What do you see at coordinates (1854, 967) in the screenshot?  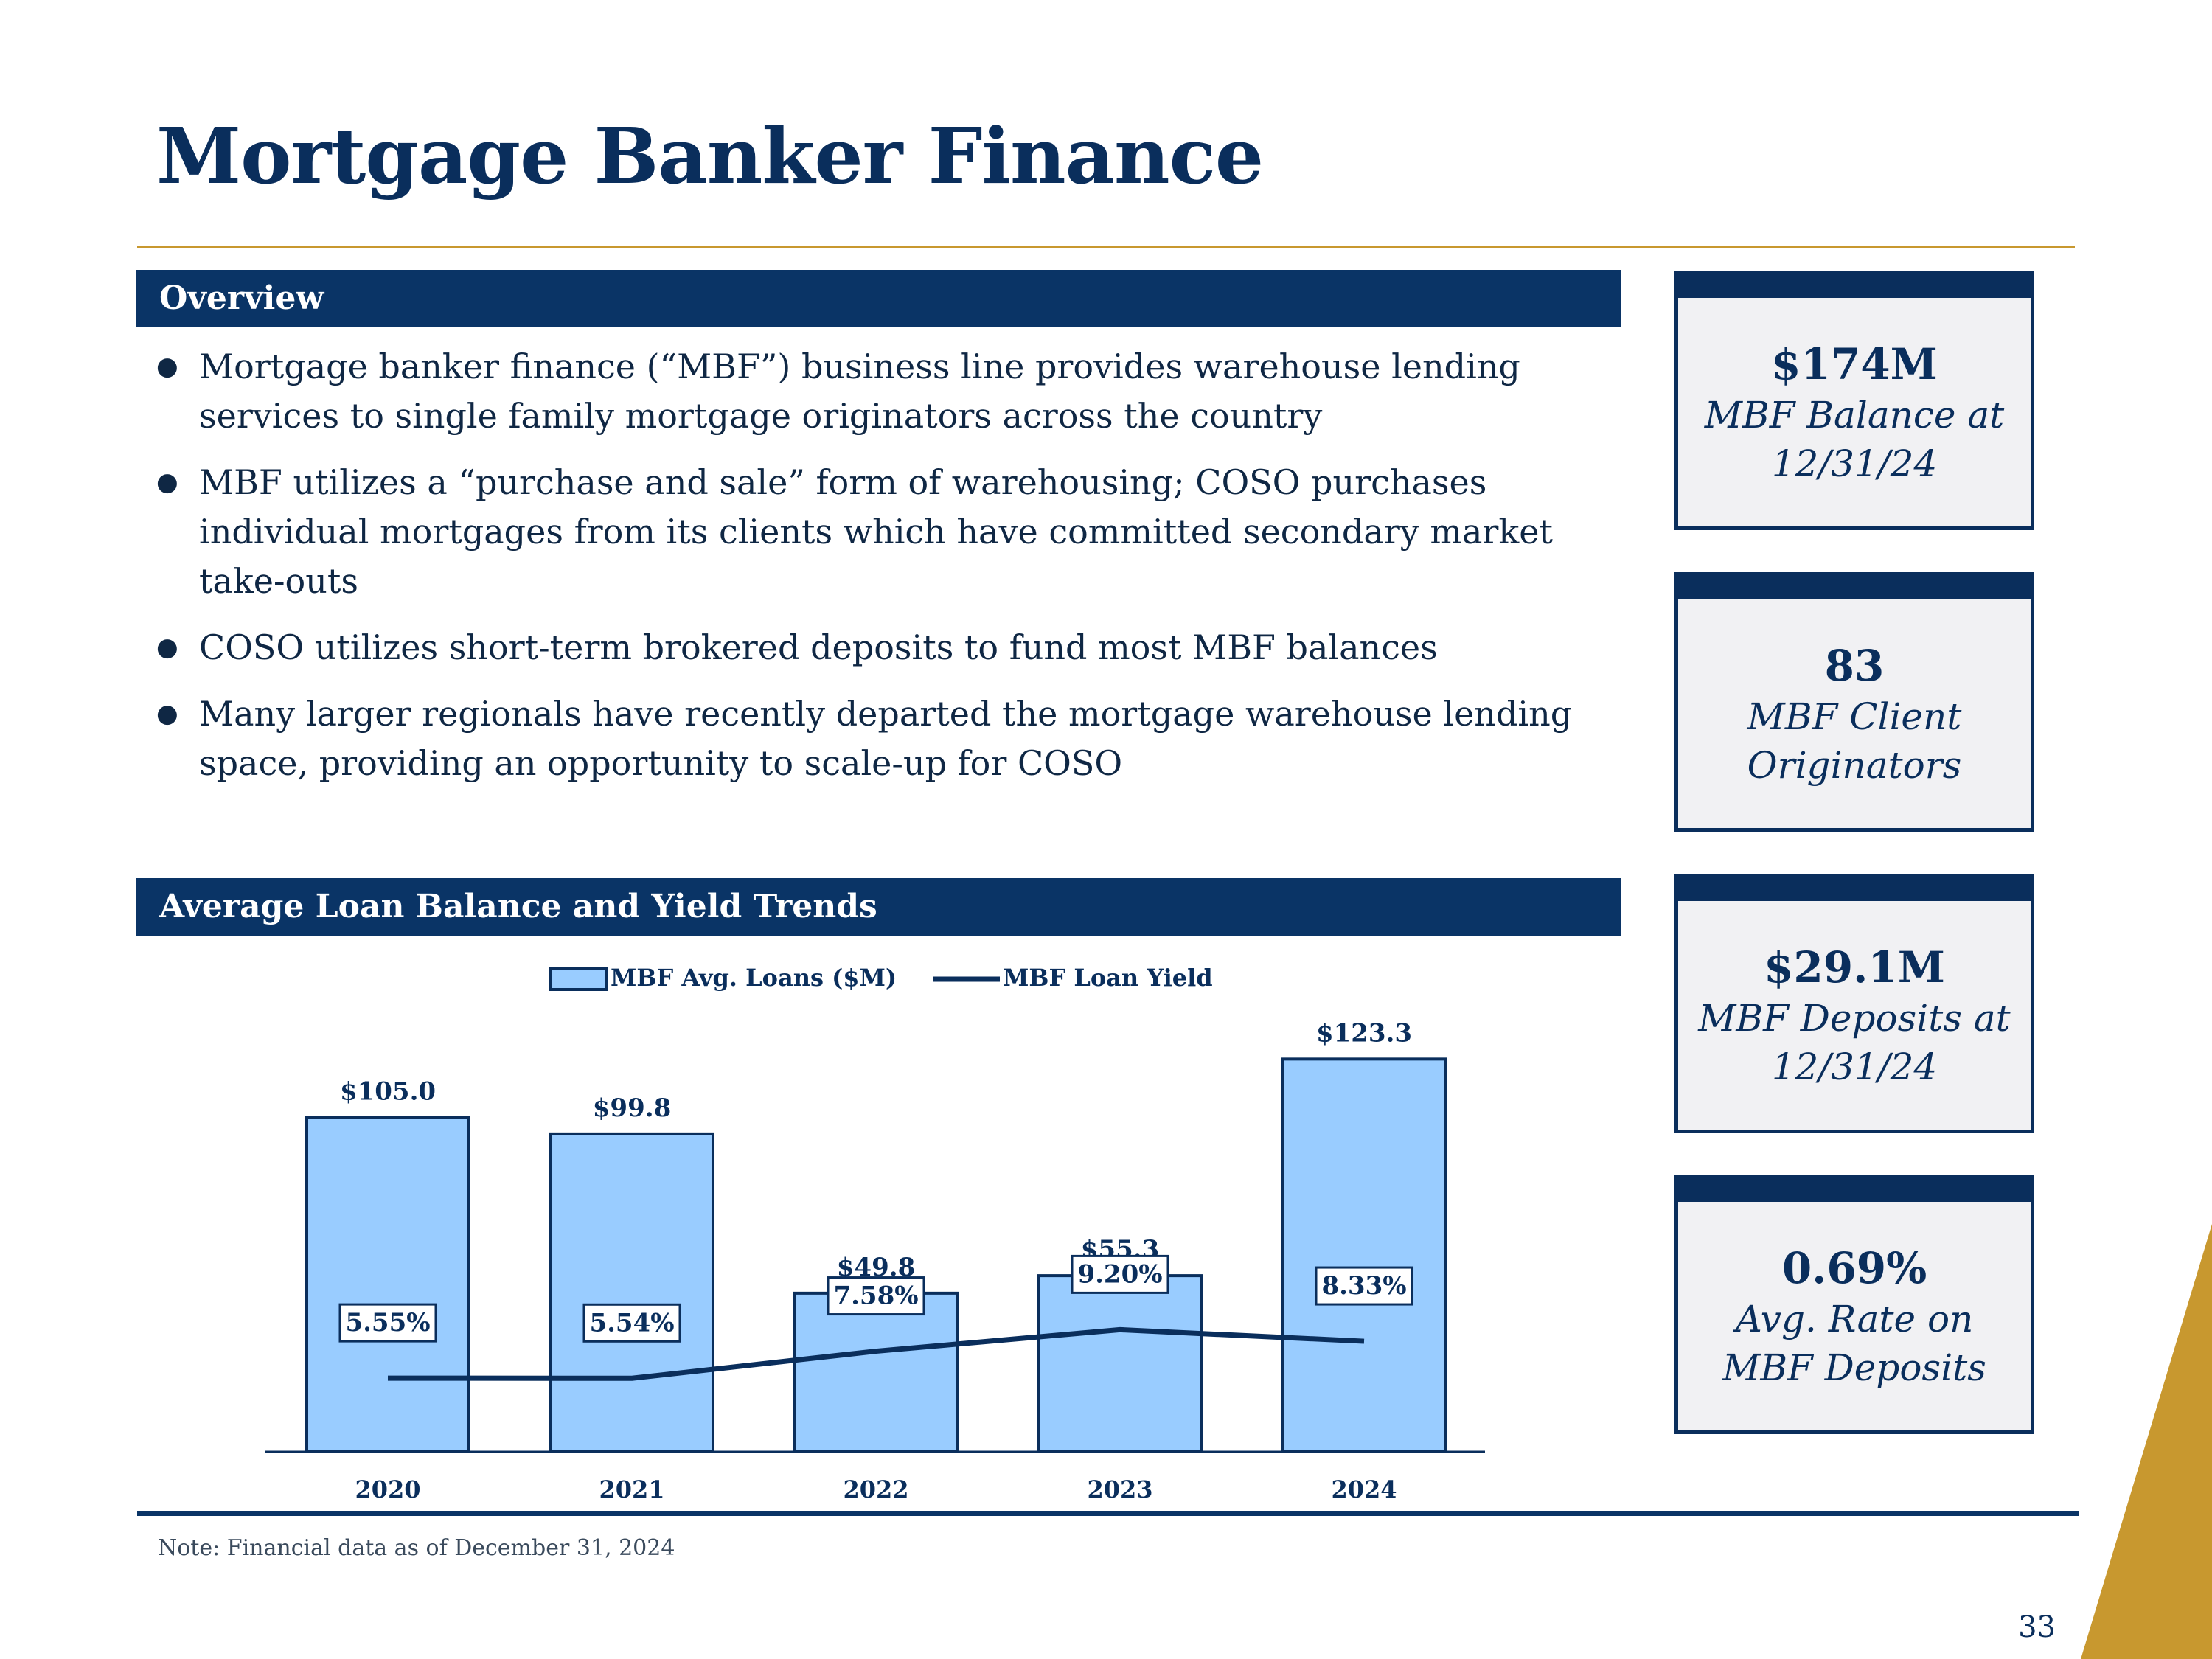 I see `stat-value: $29.1M` at bounding box center [1854, 967].